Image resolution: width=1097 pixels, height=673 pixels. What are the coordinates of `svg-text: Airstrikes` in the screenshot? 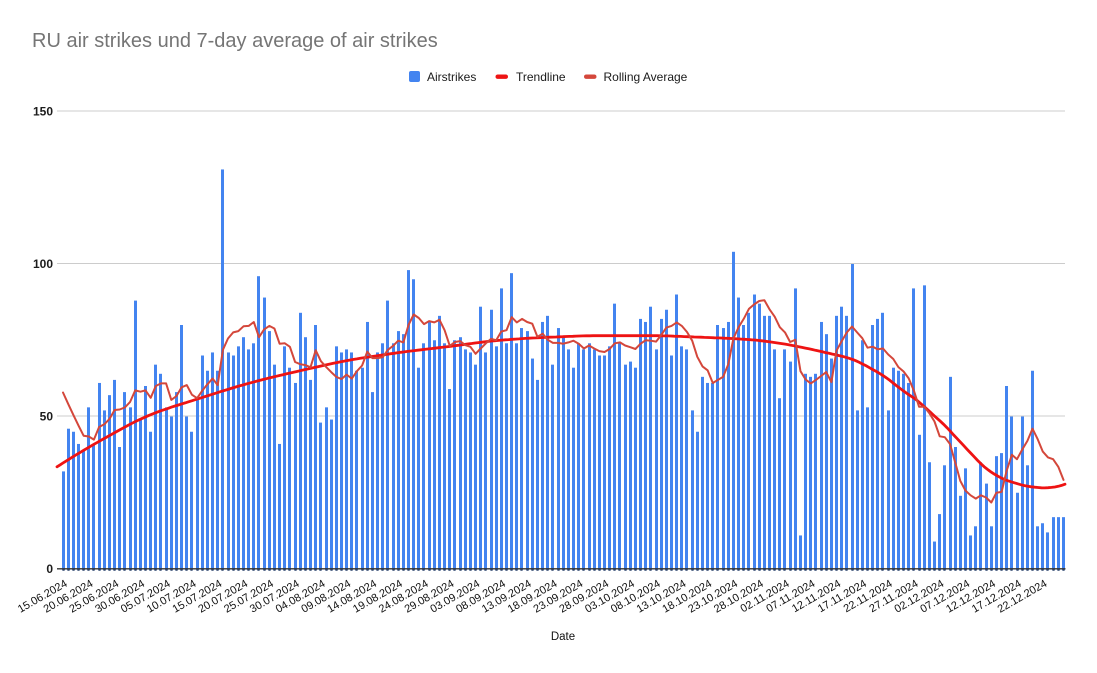 It's located at (451, 77).